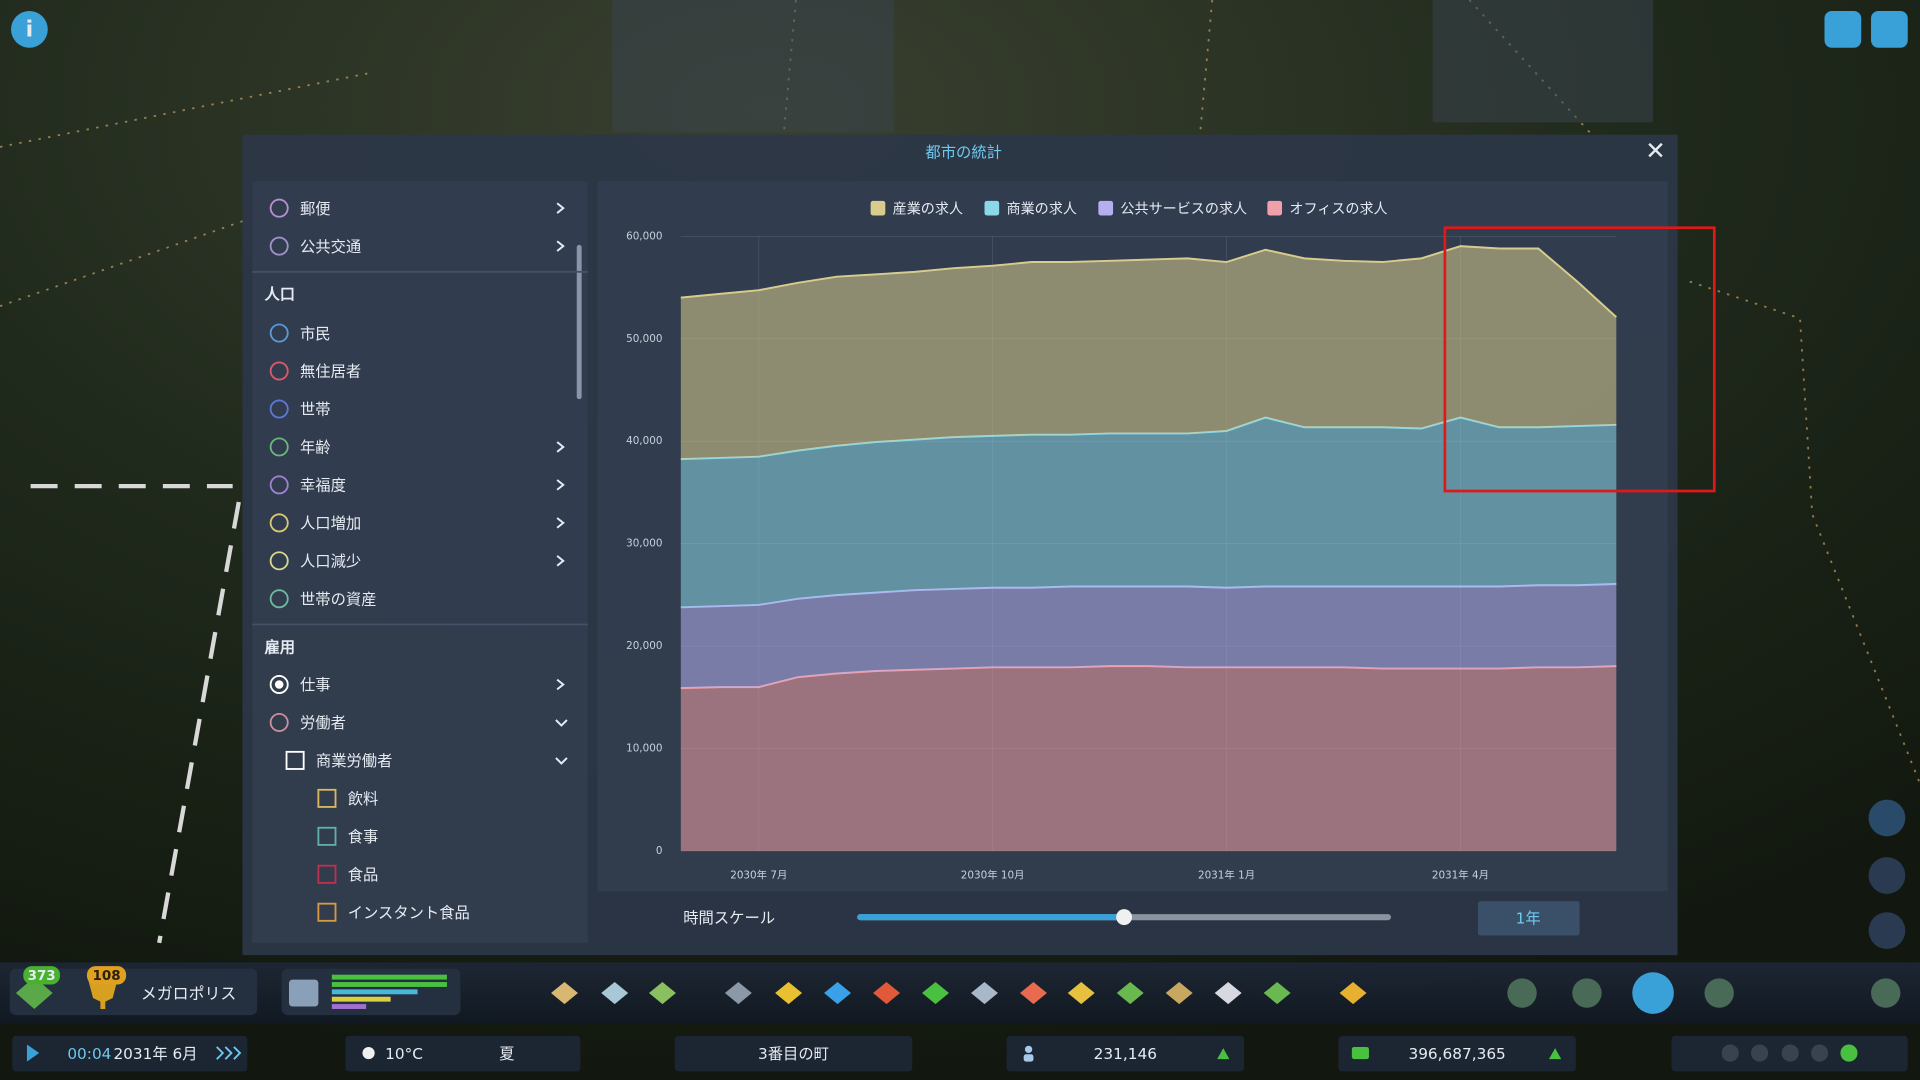 This screenshot has width=1920, height=1080. What do you see at coordinates (323, 486) in the screenshot?
I see `sidebar-item: 幸福度` at bounding box center [323, 486].